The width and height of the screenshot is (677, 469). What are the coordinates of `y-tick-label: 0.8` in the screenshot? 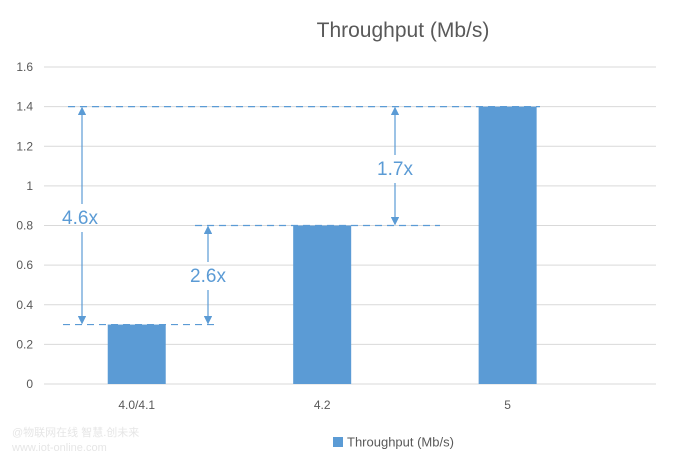 It's located at (24, 226).